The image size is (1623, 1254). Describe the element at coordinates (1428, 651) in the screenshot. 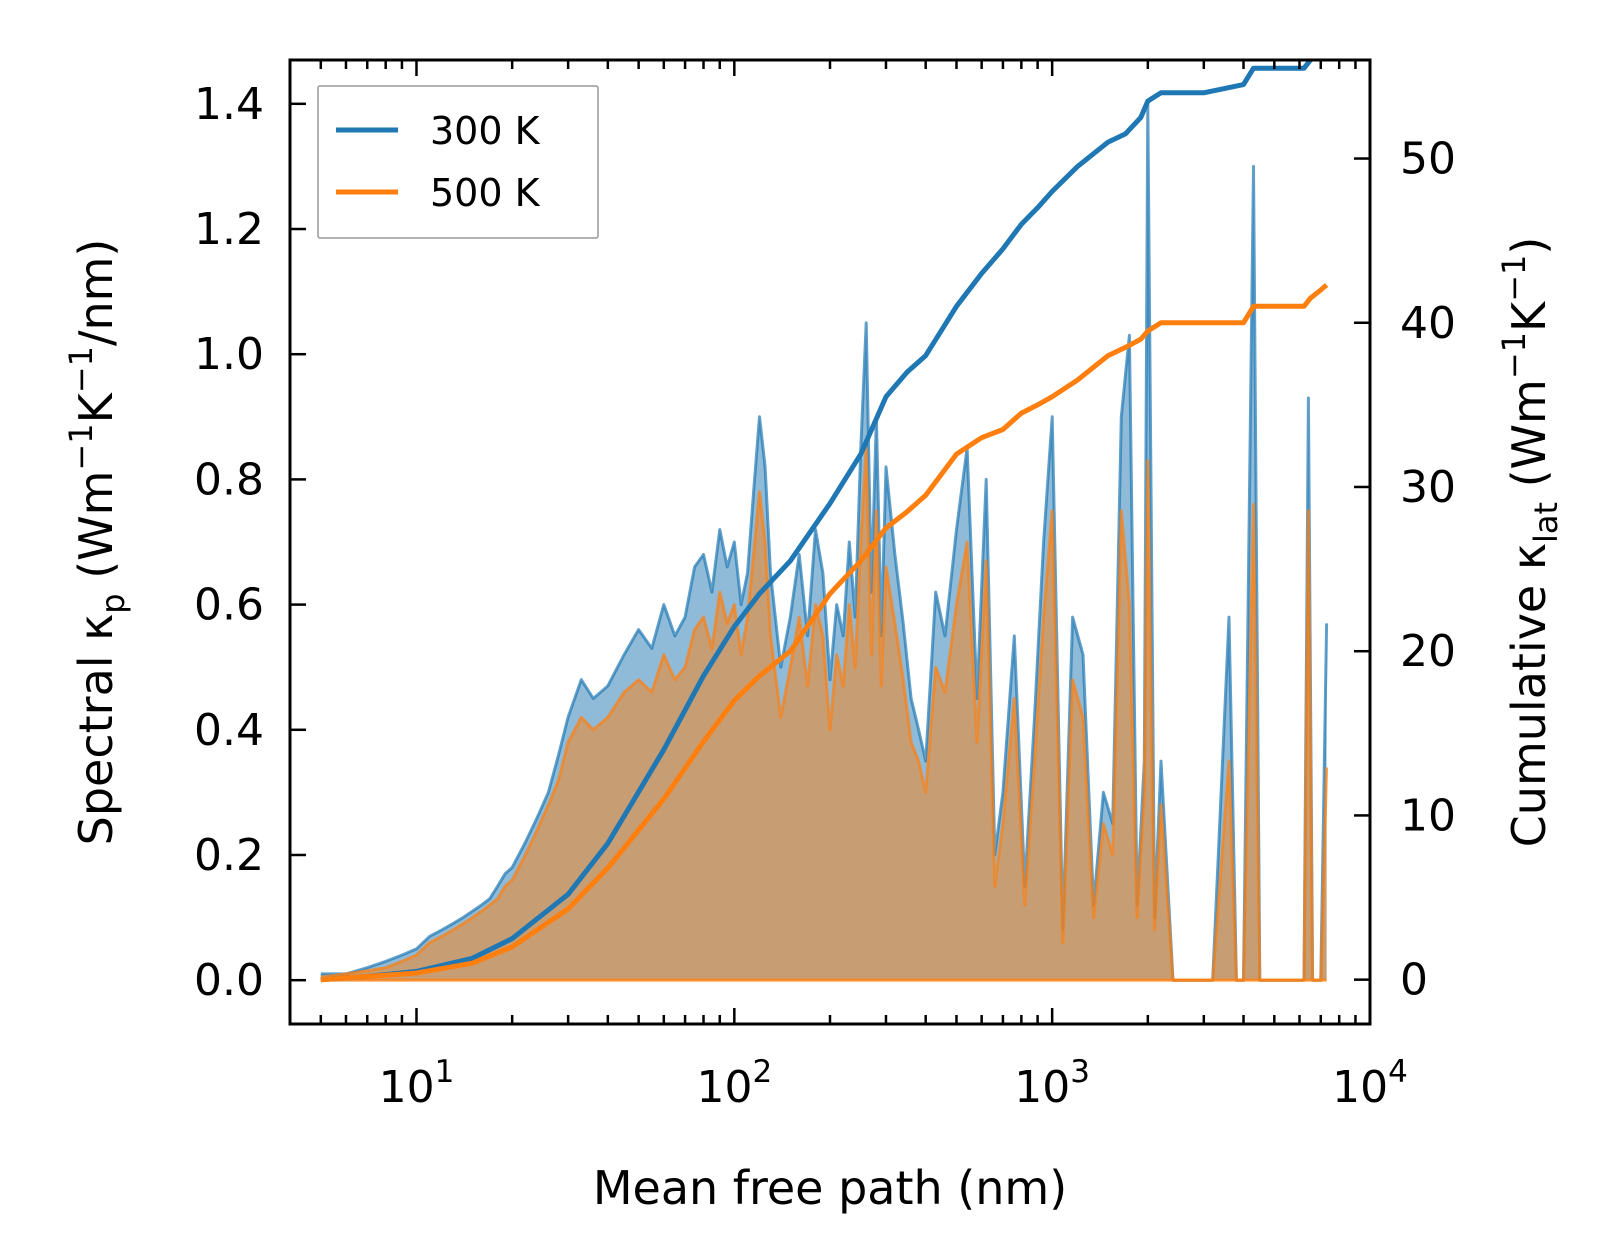

I see `y-right-tick-label: 20` at that location.